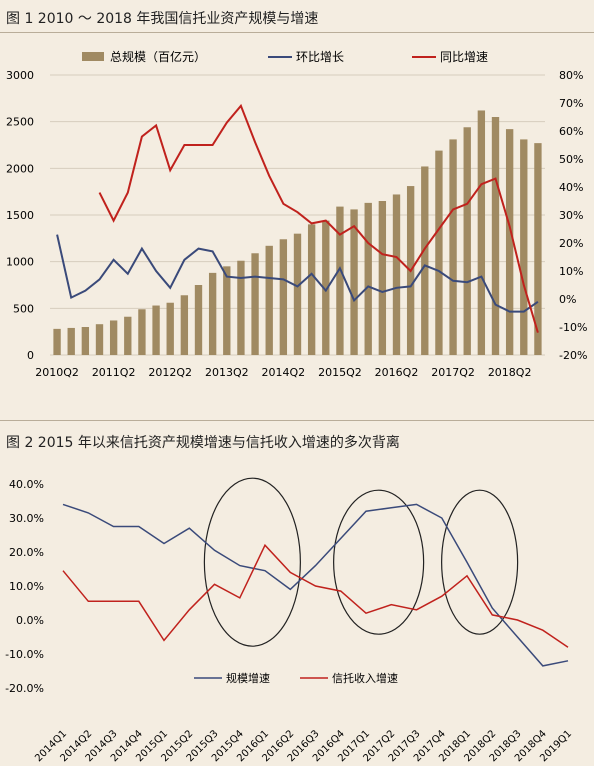  What do you see at coordinates (20, 122) in the screenshot?
I see `left-tick-label: 2500` at bounding box center [20, 122].